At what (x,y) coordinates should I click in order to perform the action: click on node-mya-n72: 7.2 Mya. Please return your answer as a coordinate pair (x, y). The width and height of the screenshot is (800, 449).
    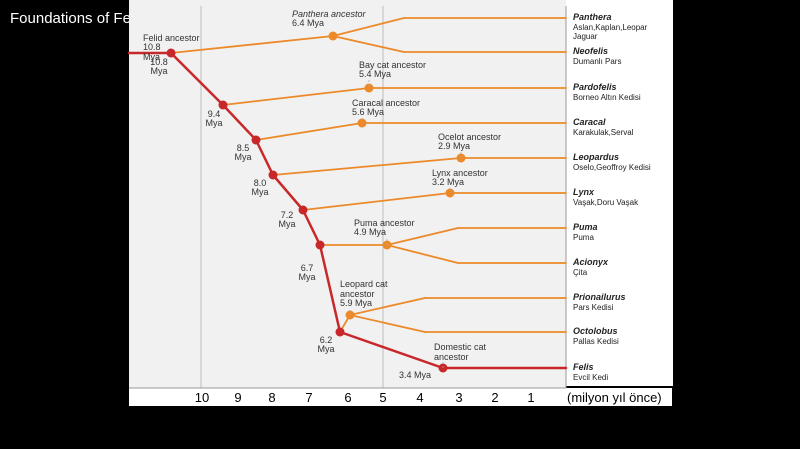
    Looking at the image, I should click on (286, 219).